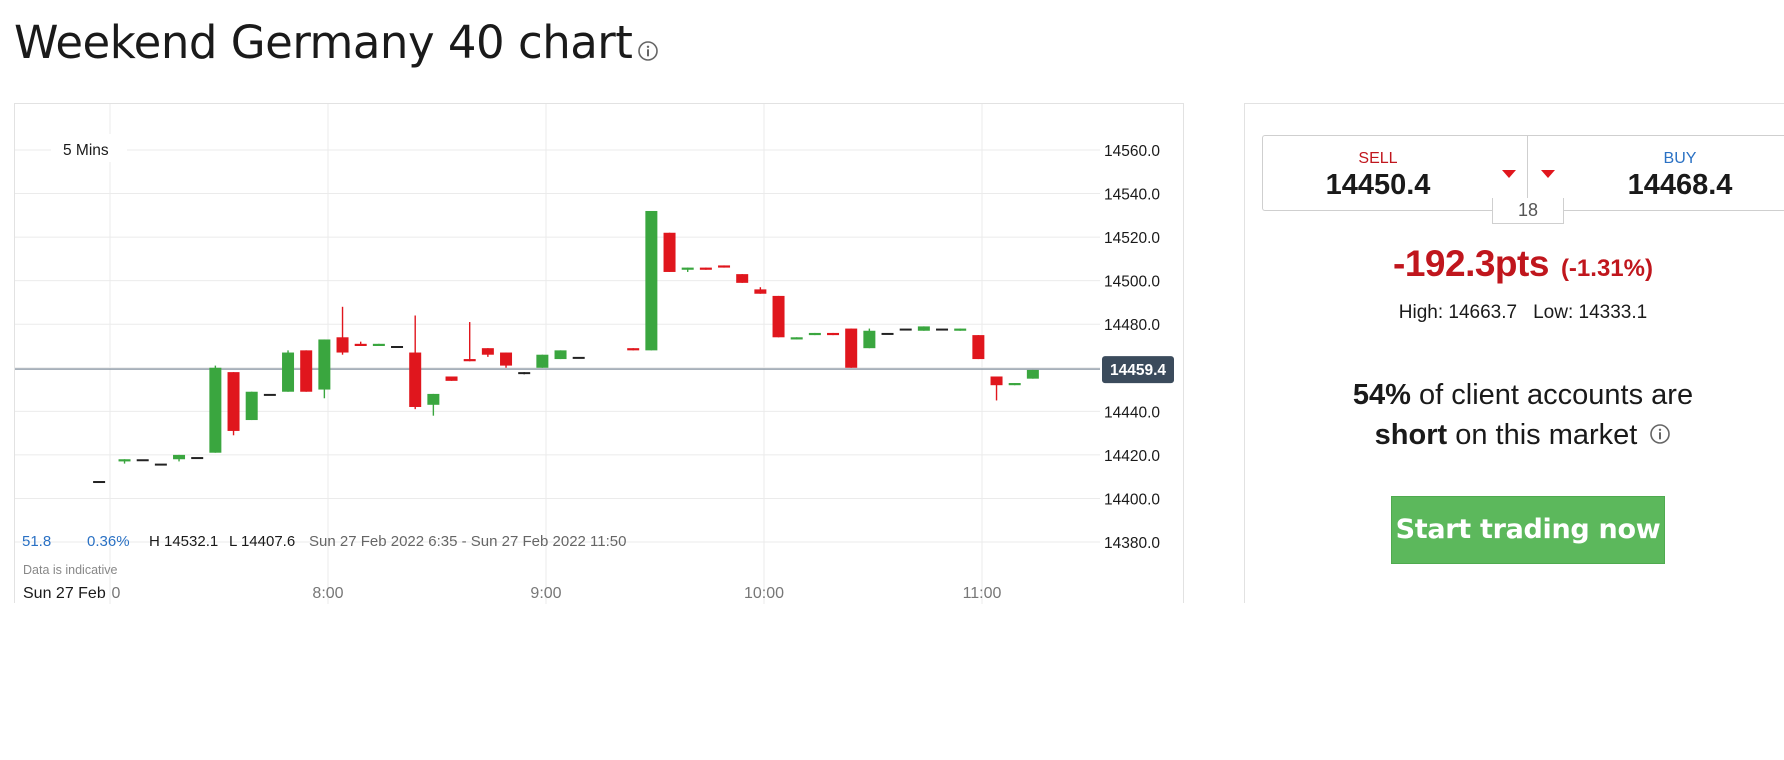 Image resolution: width=1784 pixels, height=760 pixels. I want to click on sentiment-text-2: on this market, so click(1542, 435).